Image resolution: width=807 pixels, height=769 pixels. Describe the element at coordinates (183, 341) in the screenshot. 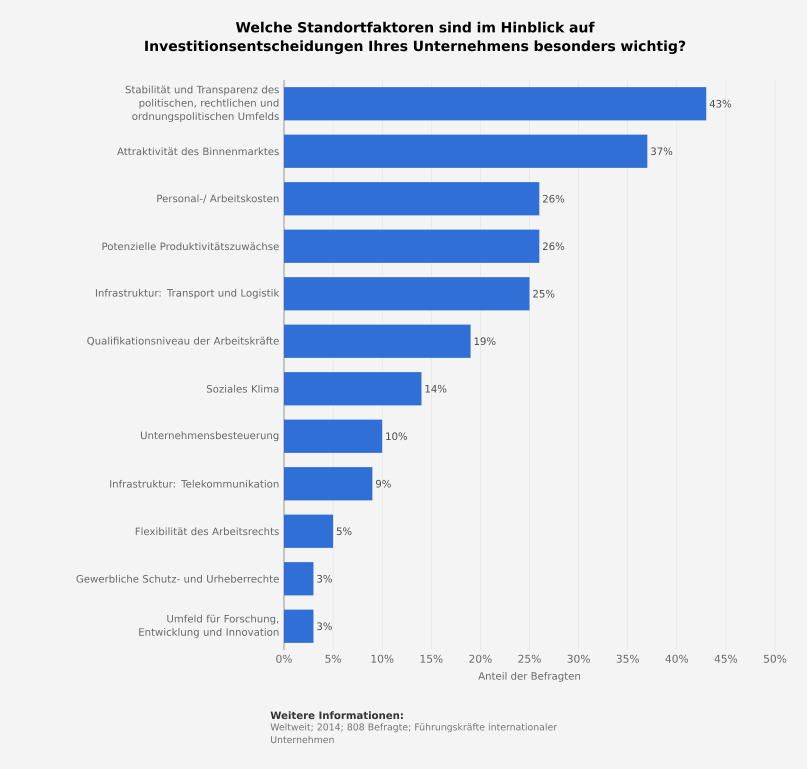

I see `y-tick-label: Qualifikationsniveau der Arbeitskräfte` at that location.